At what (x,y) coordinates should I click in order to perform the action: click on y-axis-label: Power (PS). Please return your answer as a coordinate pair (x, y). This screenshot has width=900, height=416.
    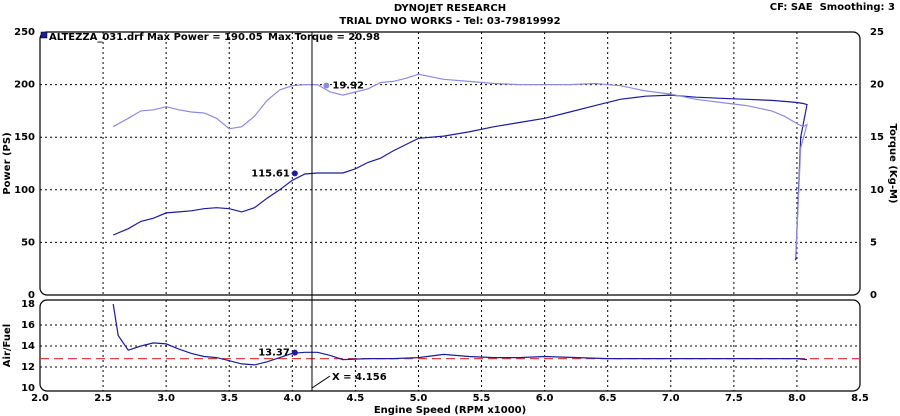
    Looking at the image, I should click on (7, 163).